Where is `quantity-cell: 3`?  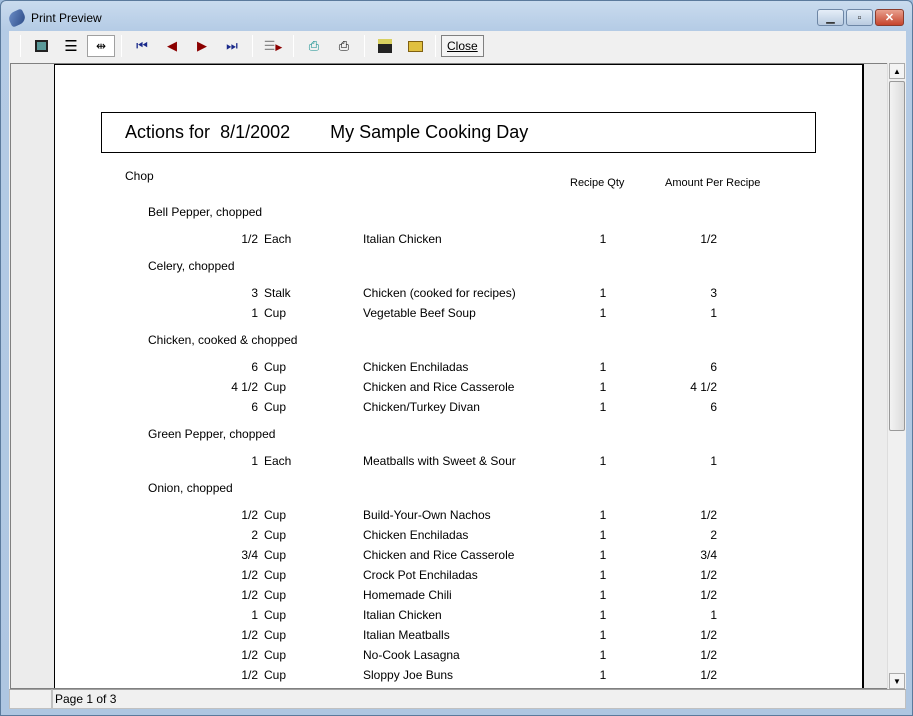 quantity-cell: 3 is located at coordinates (254, 293).